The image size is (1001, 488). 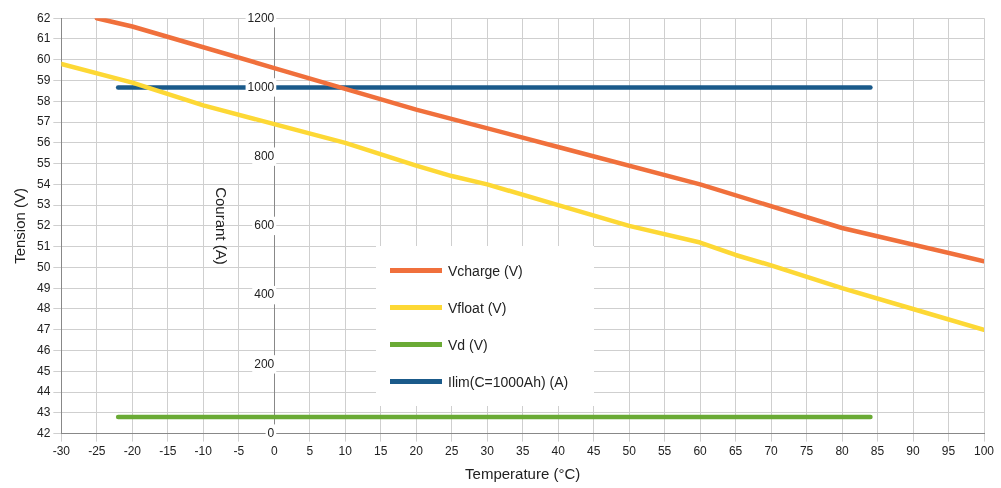 What do you see at coordinates (522, 451) in the screenshot?
I see `x-tick-label: 35` at bounding box center [522, 451].